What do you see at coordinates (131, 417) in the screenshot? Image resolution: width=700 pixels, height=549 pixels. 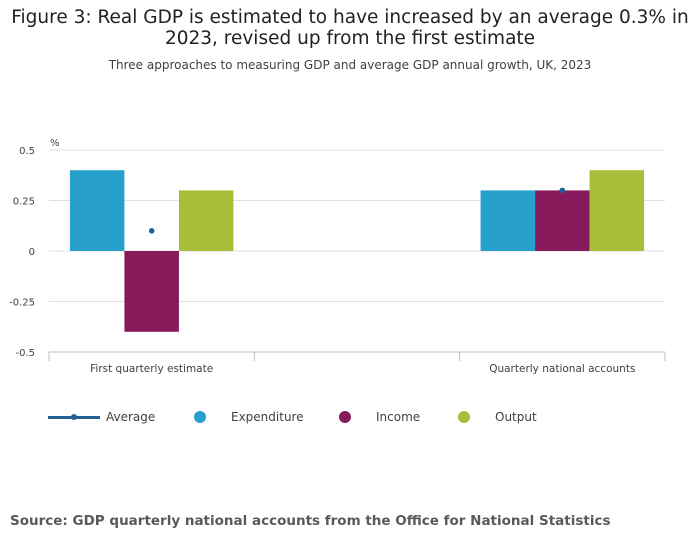 I see `legend-label-average: Average` at bounding box center [131, 417].